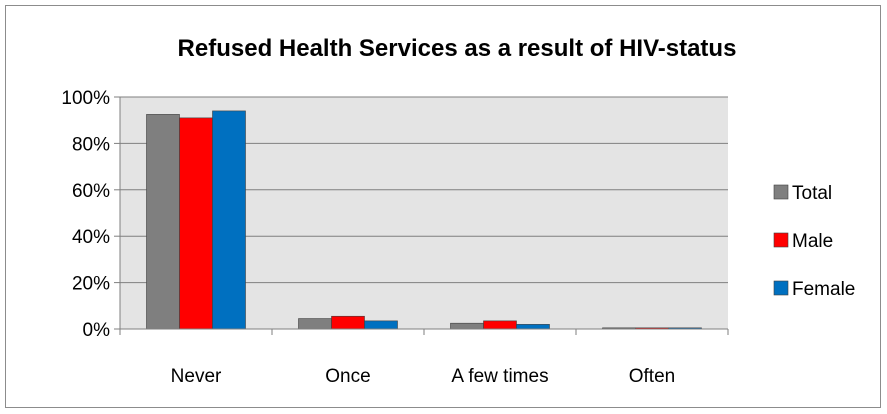 This screenshot has width=887, height=414. I want to click on bar-total-a-few-times, so click(467, 326).